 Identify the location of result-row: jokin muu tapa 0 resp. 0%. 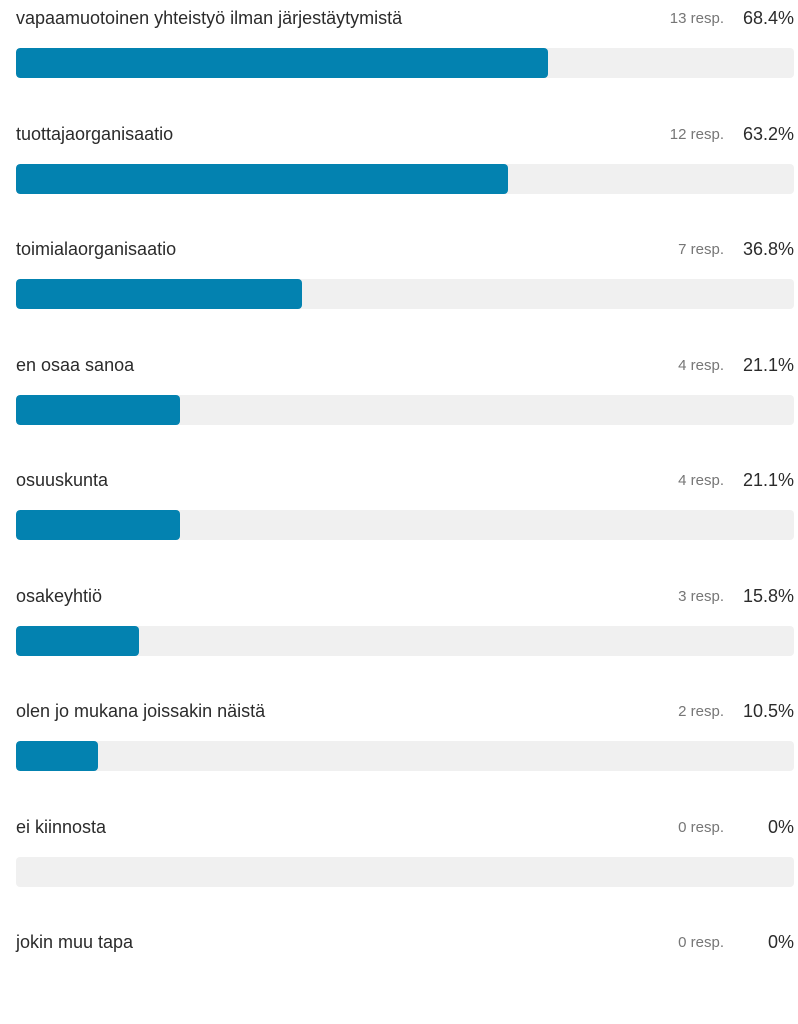
(399, 974).